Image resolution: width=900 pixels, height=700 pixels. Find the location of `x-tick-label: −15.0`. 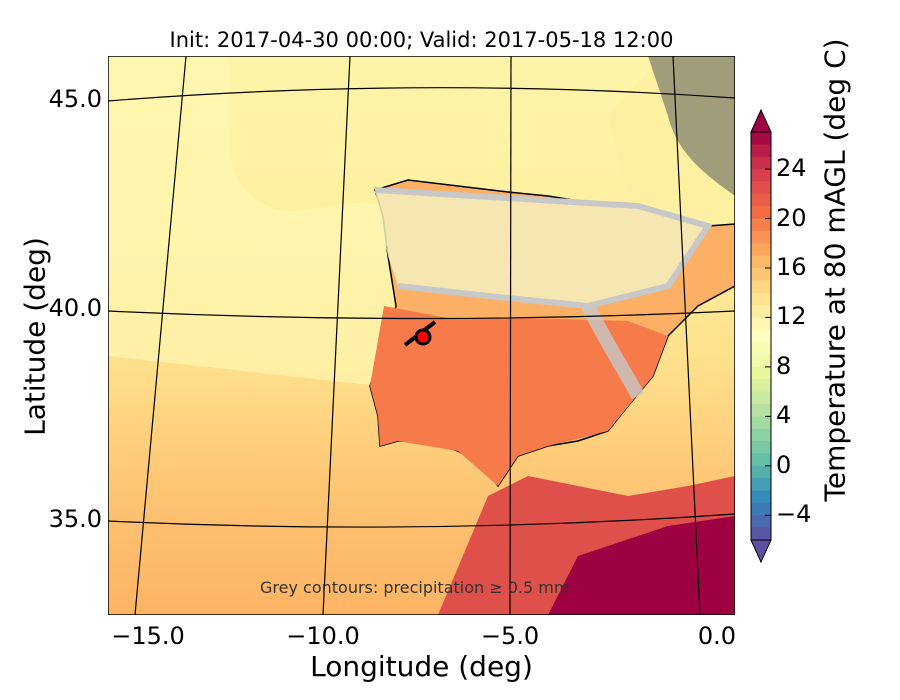

x-tick-label: −15.0 is located at coordinates (148, 636).